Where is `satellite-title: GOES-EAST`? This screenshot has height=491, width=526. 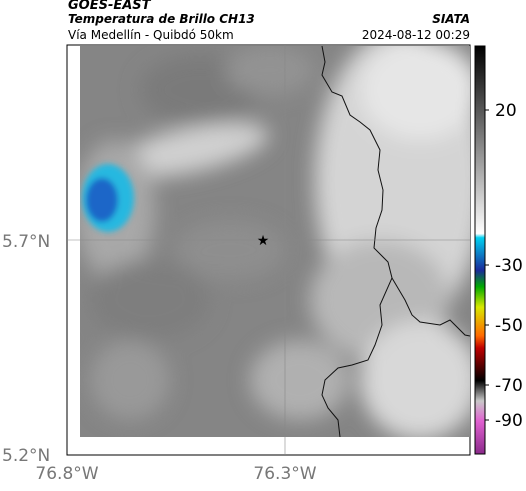 satellite-title: GOES-EAST is located at coordinates (109, 6).